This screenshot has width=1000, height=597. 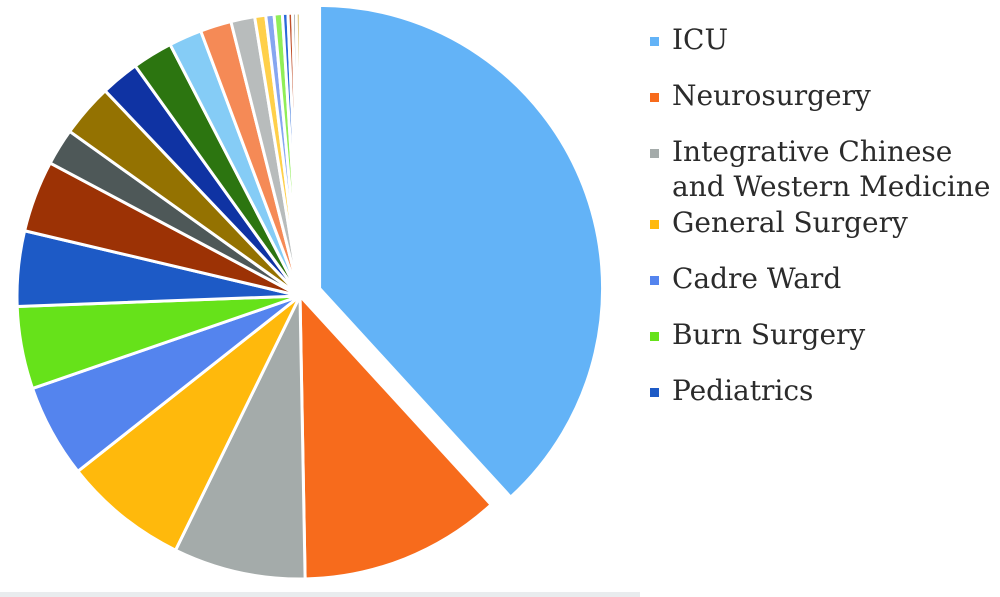 What do you see at coordinates (395, 437) in the screenshot?
I see `pie-slice-neurosurgery` at bounding box center [395, 437].